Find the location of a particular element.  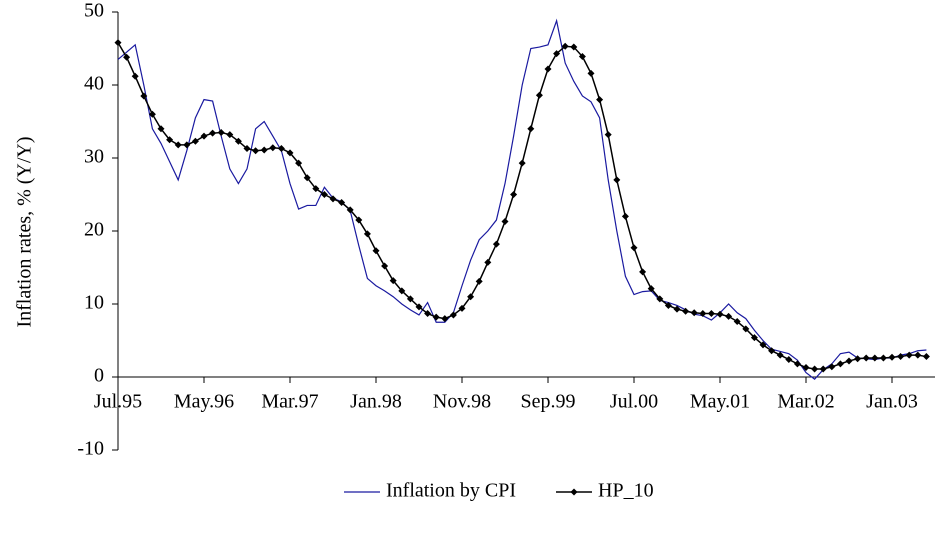

x-tick-label: Sep.99 is located at coordinates (548, 402).